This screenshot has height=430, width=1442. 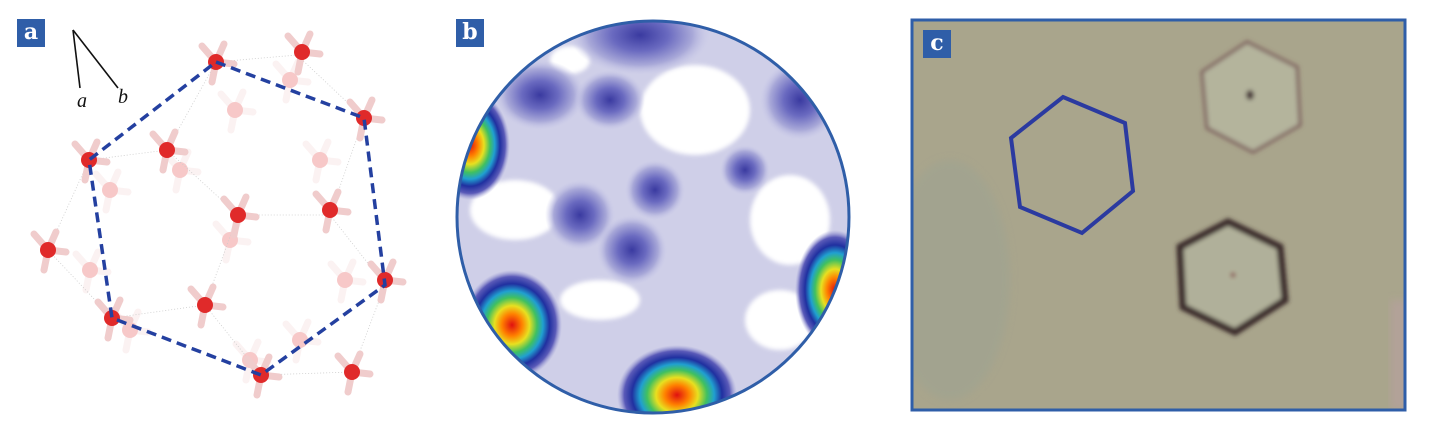 I want to click on crystal-bottom, so click(x=1232, y=277).